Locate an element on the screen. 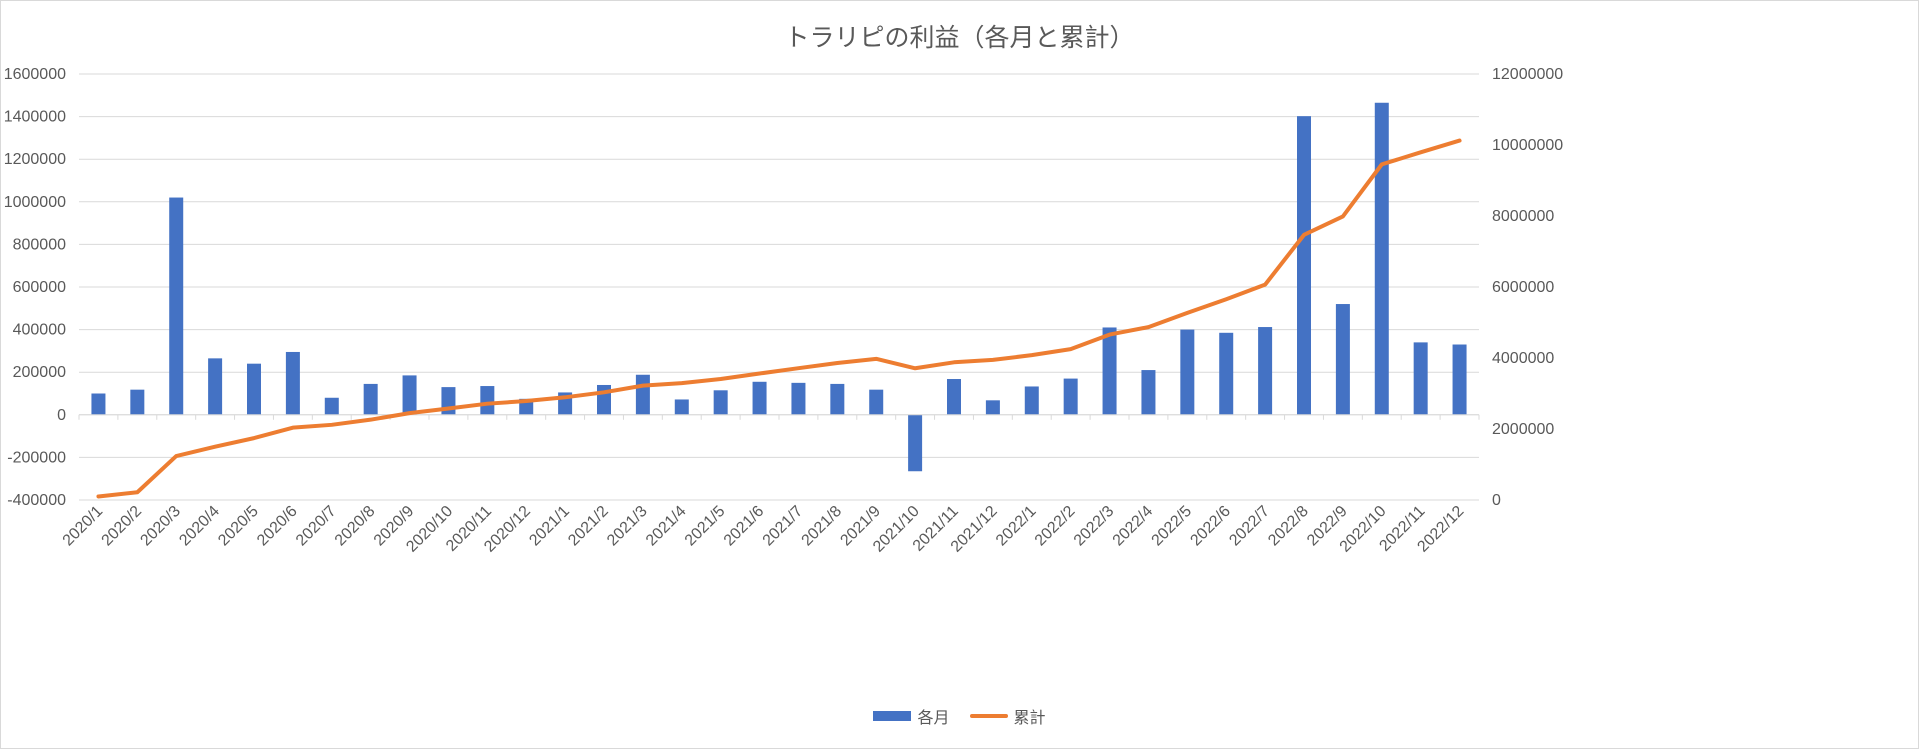  y-left-tick-label: 800000 is located at coordinates (39, 244).